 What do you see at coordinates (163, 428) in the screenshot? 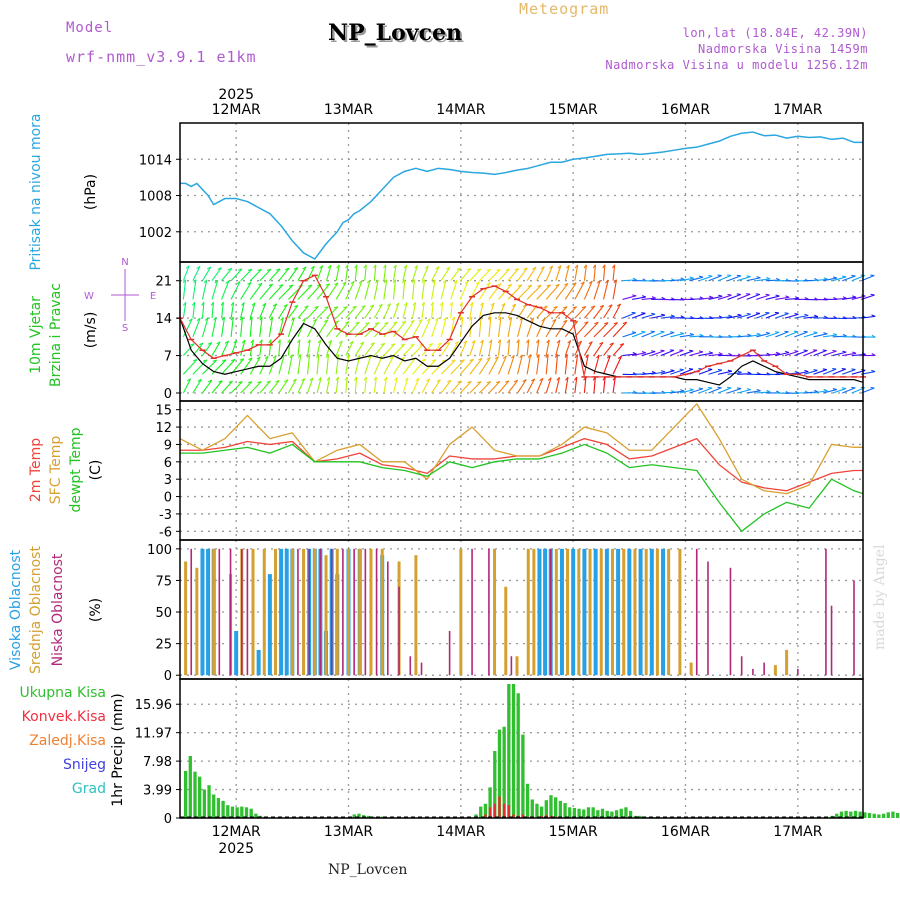
I see `temperature-ytick-label: 12` at bounding box center [163, 428].